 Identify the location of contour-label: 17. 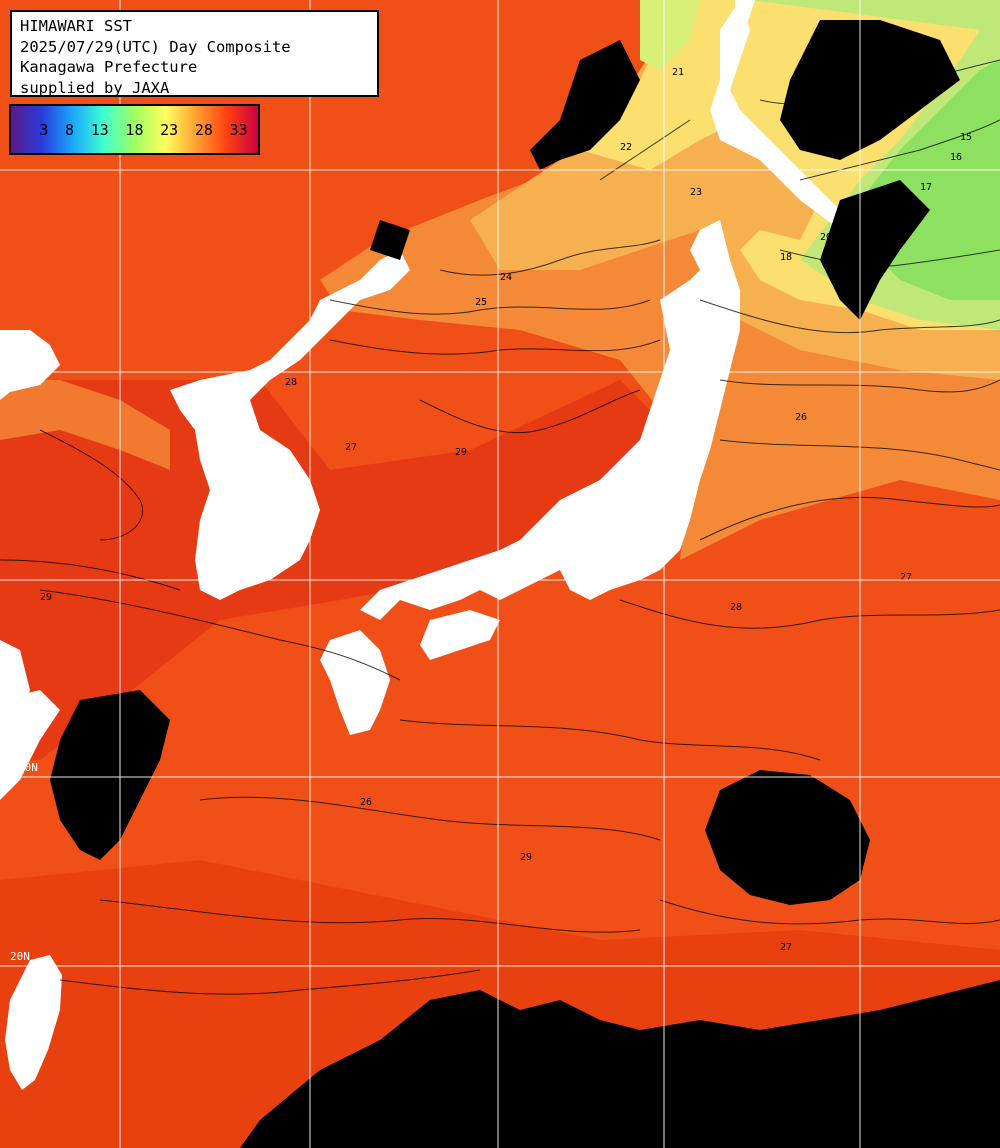
(926, 187).